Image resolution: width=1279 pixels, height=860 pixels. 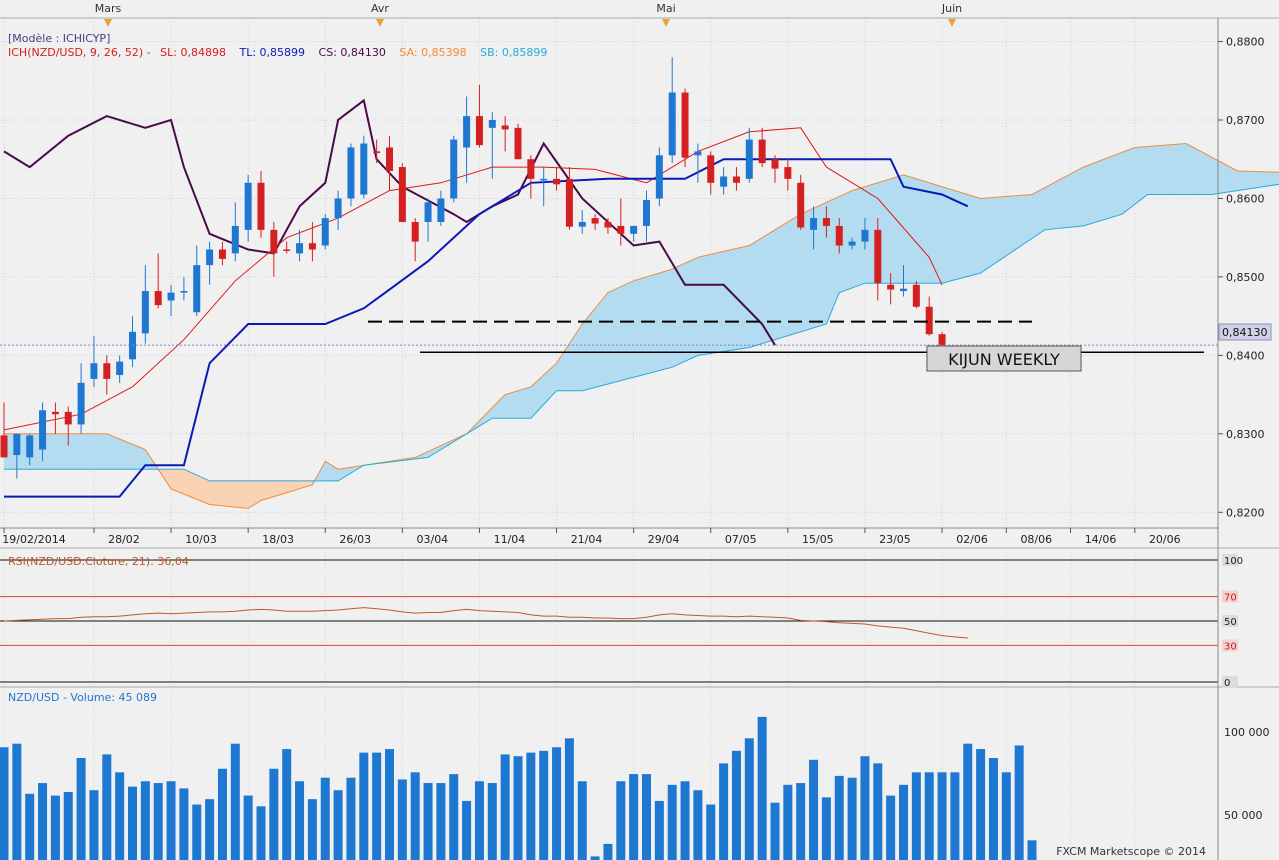 I want to click on month-marker, so click(x=666, y=23).